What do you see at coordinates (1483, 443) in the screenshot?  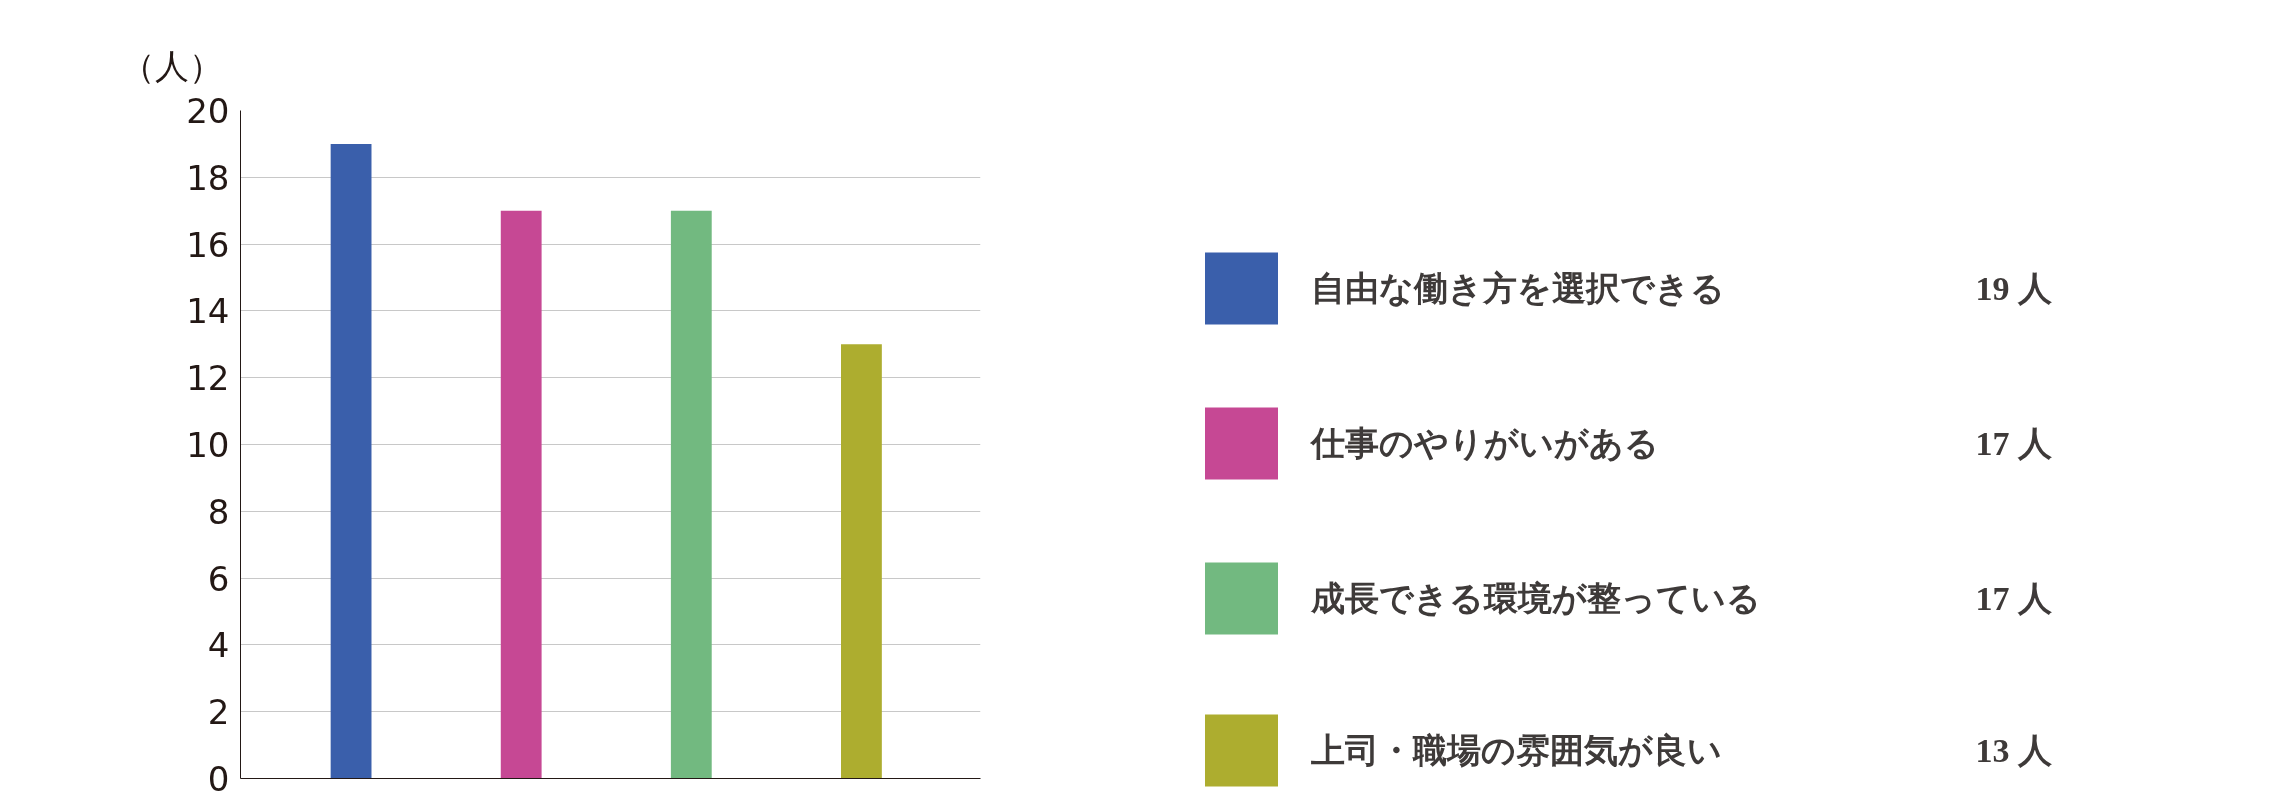 I see `legend-label: 仕事のやりがいがある` at bounding box center [1483, 443].